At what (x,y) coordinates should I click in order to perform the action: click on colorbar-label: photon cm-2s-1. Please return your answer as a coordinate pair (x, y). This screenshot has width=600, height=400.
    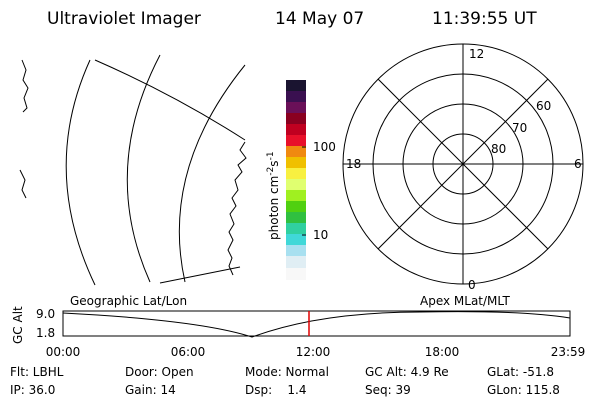
    Looking at the image, I should click on (273, 195).